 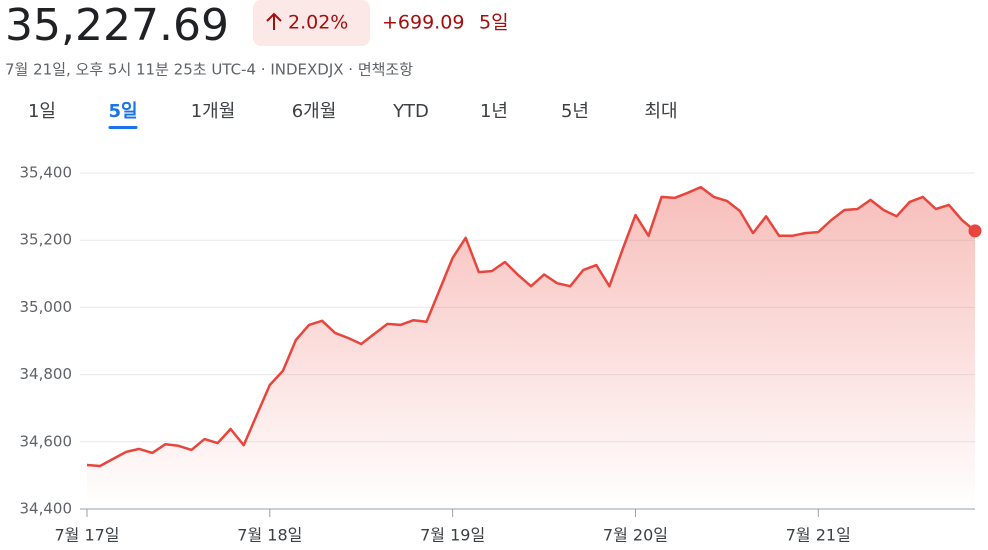 What do you see at coordinates (86, 535) in the screenshot?
I see `x-tick-label: 7월 17일` at bounding box center [86, 535].